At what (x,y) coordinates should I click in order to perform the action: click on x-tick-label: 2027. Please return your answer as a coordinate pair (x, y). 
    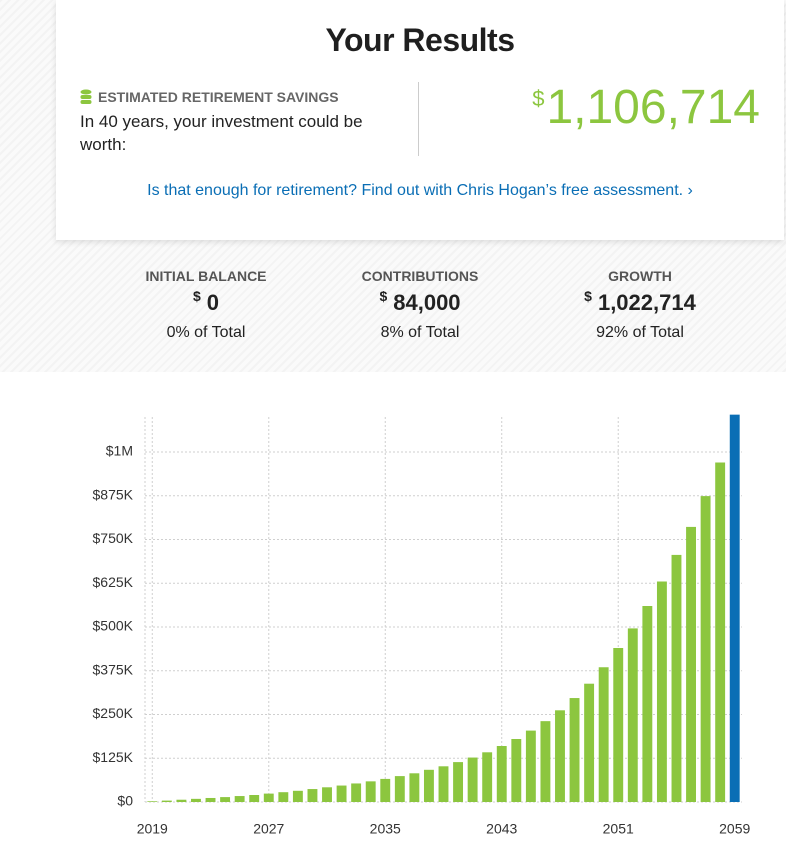
    Looking at the image, I should click on (268, 829).